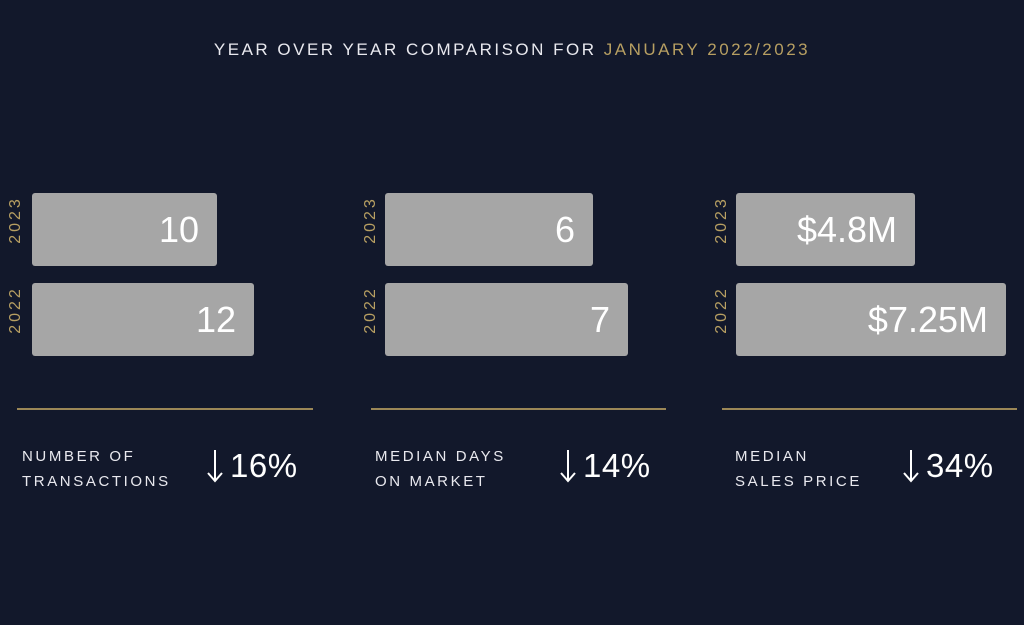  What do you see at coordinates (707, 49) in the screenshot?
I see `title-period: JANUARY 2022/2023` at bounding box center [707, 49].